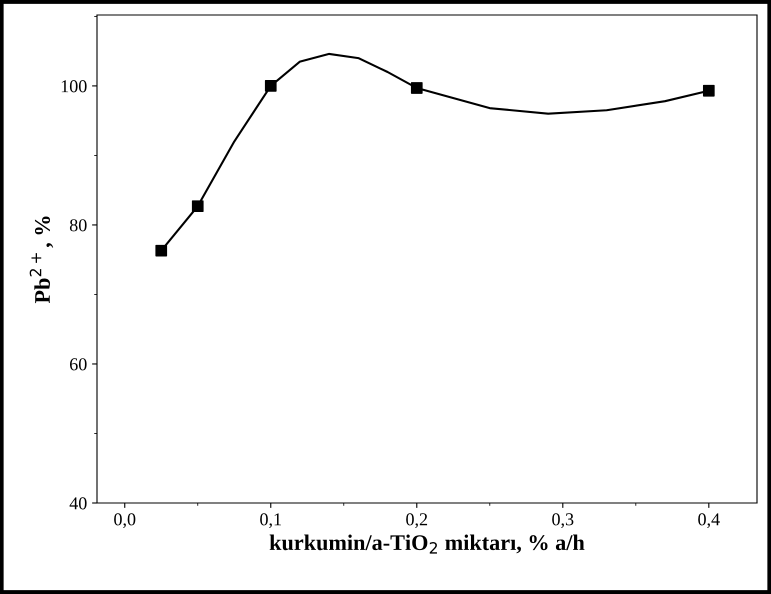 This screenshot has height=594, width=771. What do you see at coordinates (270, 520) in the screenshot?
I see `x-tick-label: 0,1` at bounding box center [270, 520].